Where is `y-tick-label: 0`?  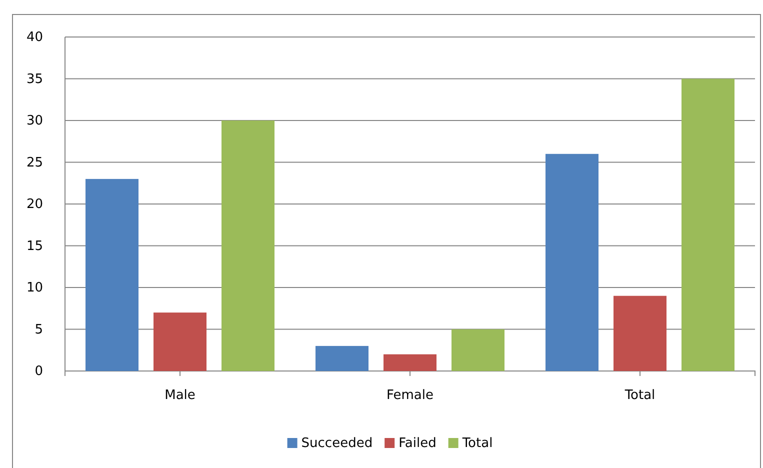 y-tick-label: 0 is located at coordinates (38, 372).